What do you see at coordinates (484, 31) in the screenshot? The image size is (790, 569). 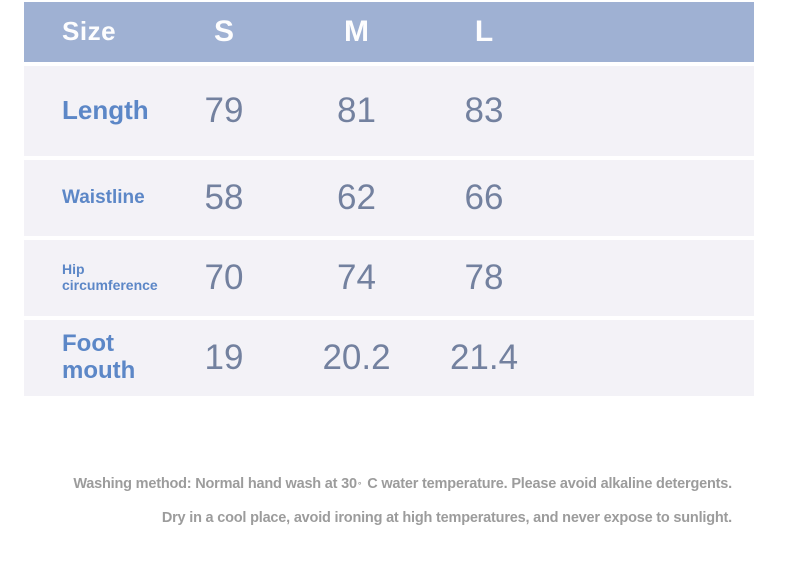 I see `header-col-l: L` at bounding box center [484, 31].